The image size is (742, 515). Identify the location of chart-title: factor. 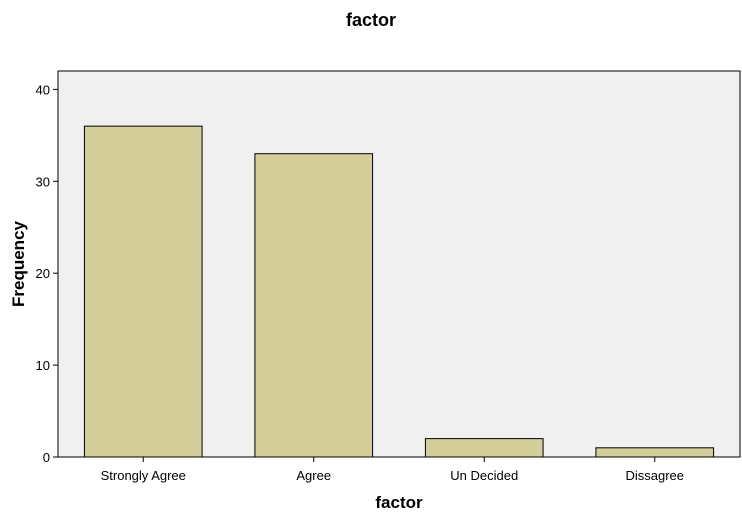
(370, 20).